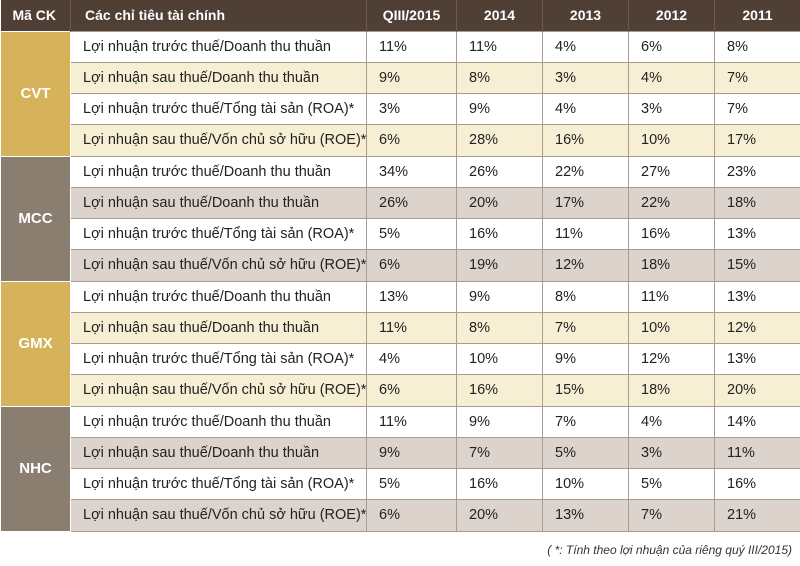 The image size is (800, 566). I want to click on ticker-code: MCC, so click(35, 218).